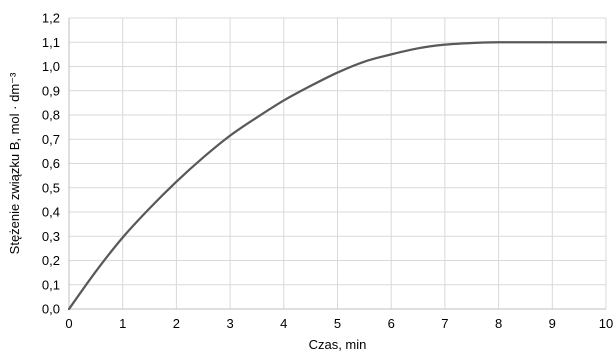  What do you see at coordinates (51, 187) in the screenshot?
I see `y-tick-label: 0,5` at bounding box center [51, 187].